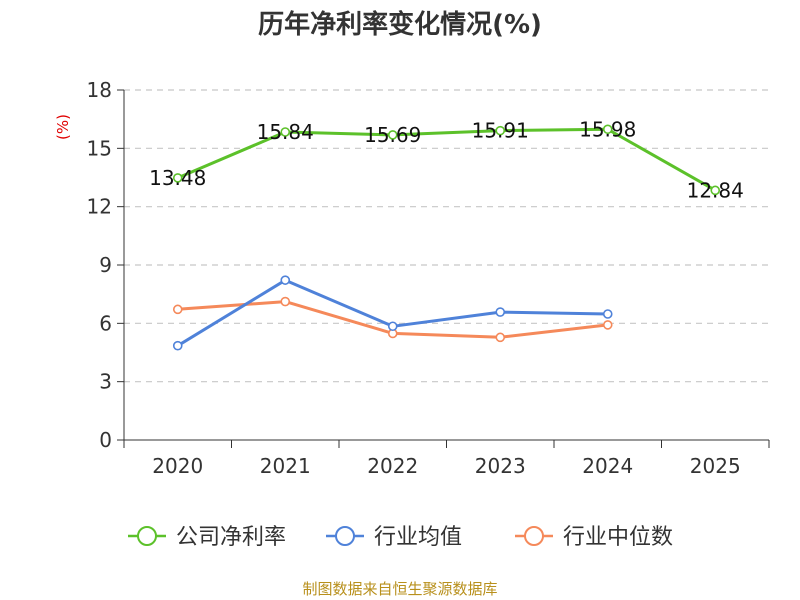 This screenshot has width=800, height=600. Describe the element at coordinates (99, 90) in the screenshot. I see `y-tick-label: 18` at that location.